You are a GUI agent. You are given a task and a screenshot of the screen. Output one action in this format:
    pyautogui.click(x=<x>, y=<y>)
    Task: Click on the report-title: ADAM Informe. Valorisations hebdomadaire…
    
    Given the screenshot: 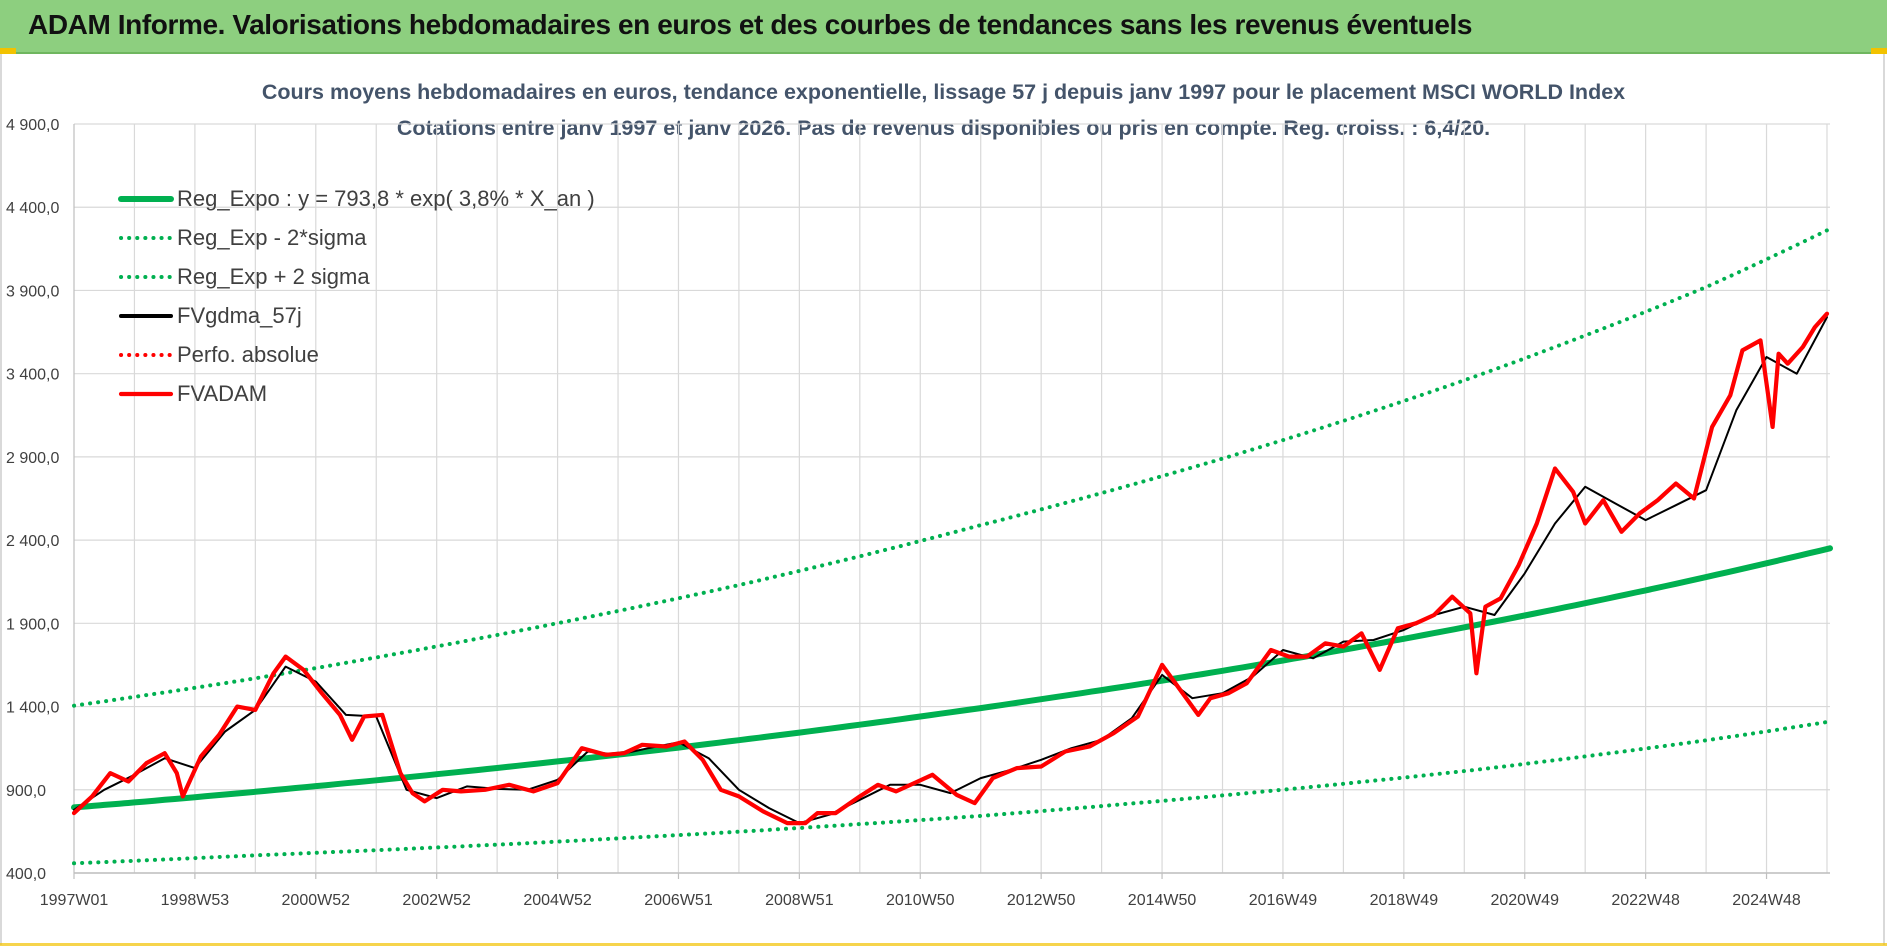 What is the action you would take?
    pyautogui.click(x=750, y=24)
    